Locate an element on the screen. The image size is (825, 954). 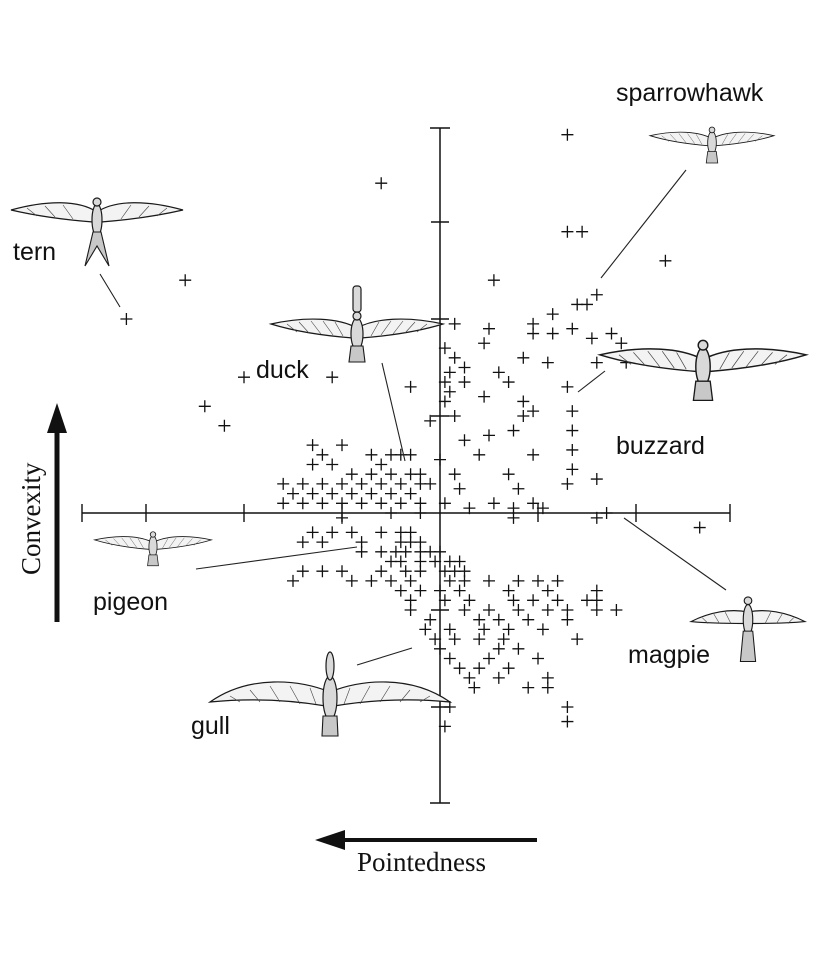
leader-line-pigeon is located at coordinates (276, 558).